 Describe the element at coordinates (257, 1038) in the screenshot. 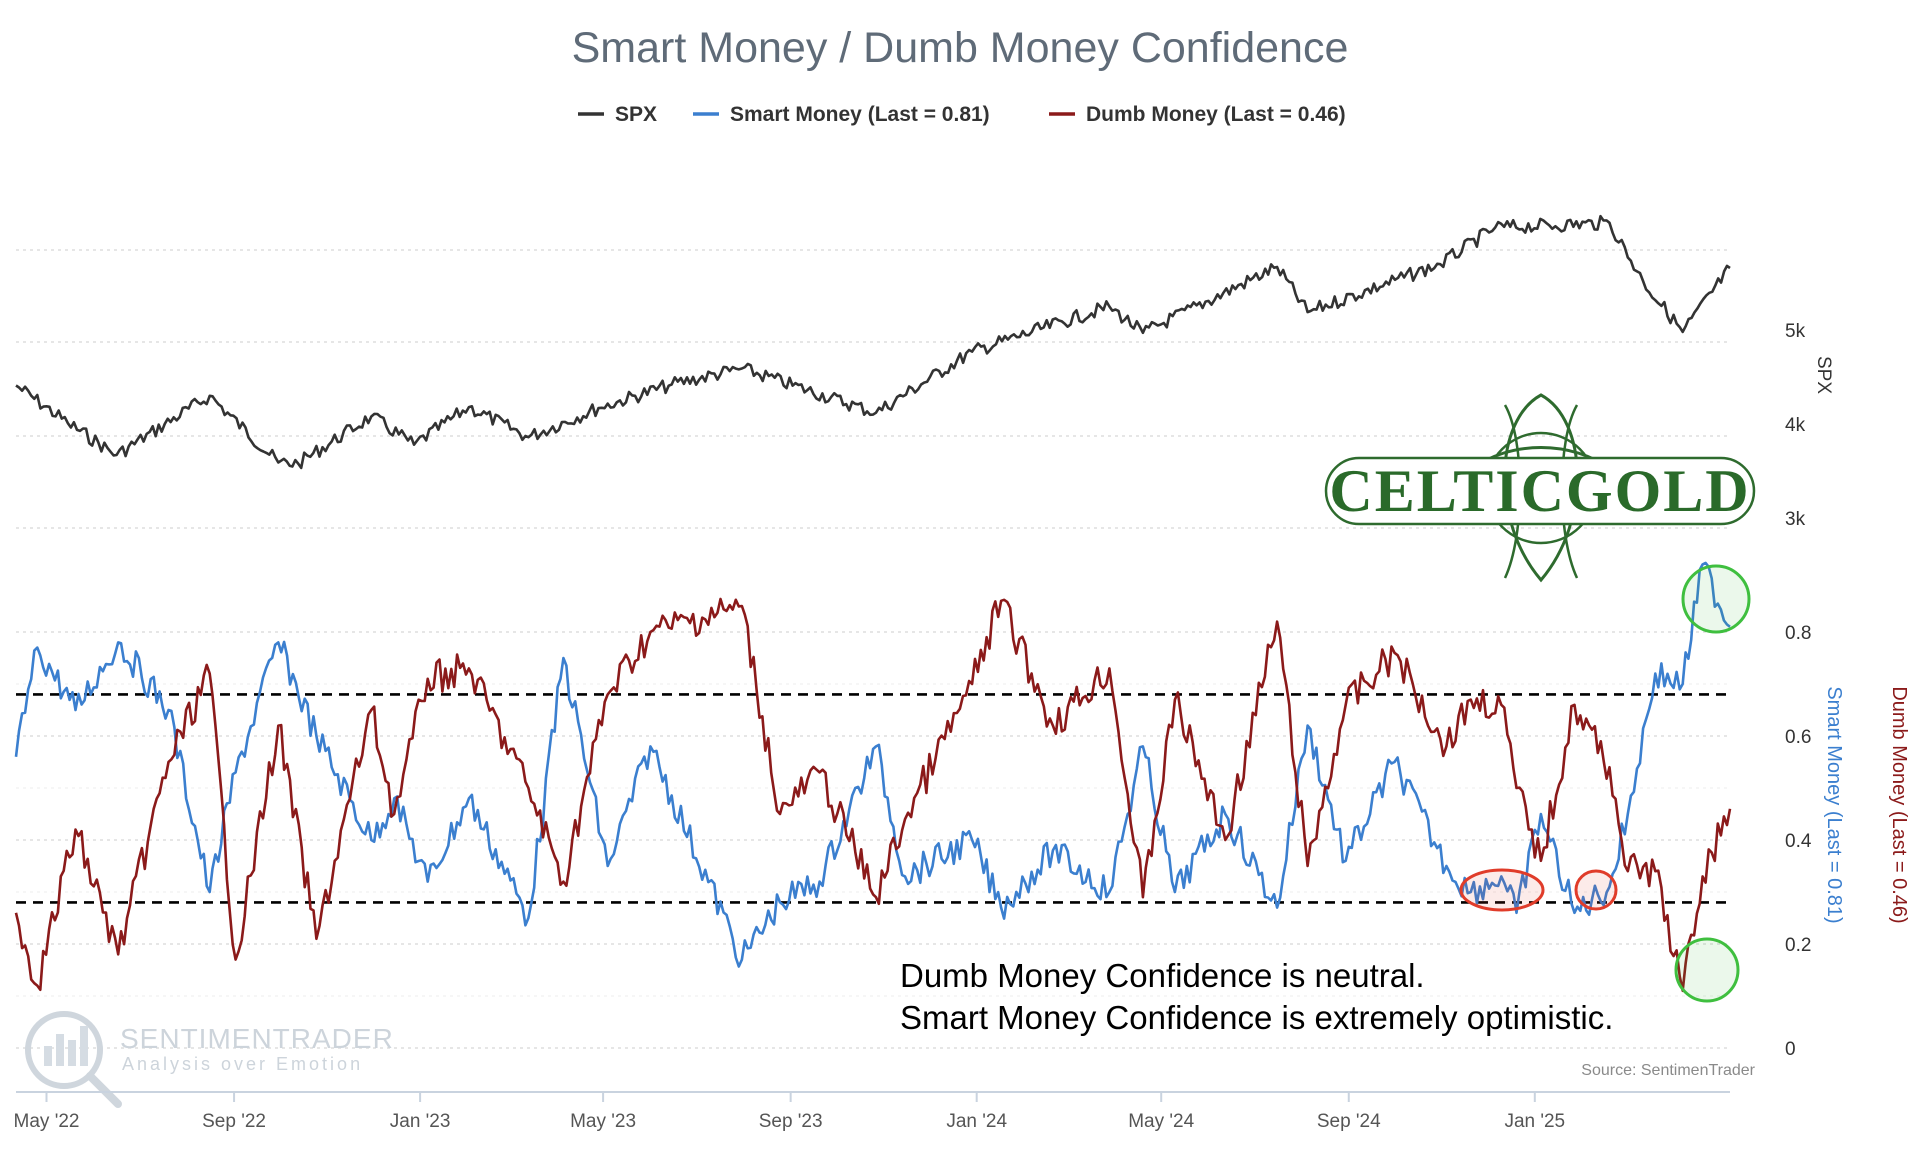

I see `watermark-brand: SENTIMENTRADER` at that location.